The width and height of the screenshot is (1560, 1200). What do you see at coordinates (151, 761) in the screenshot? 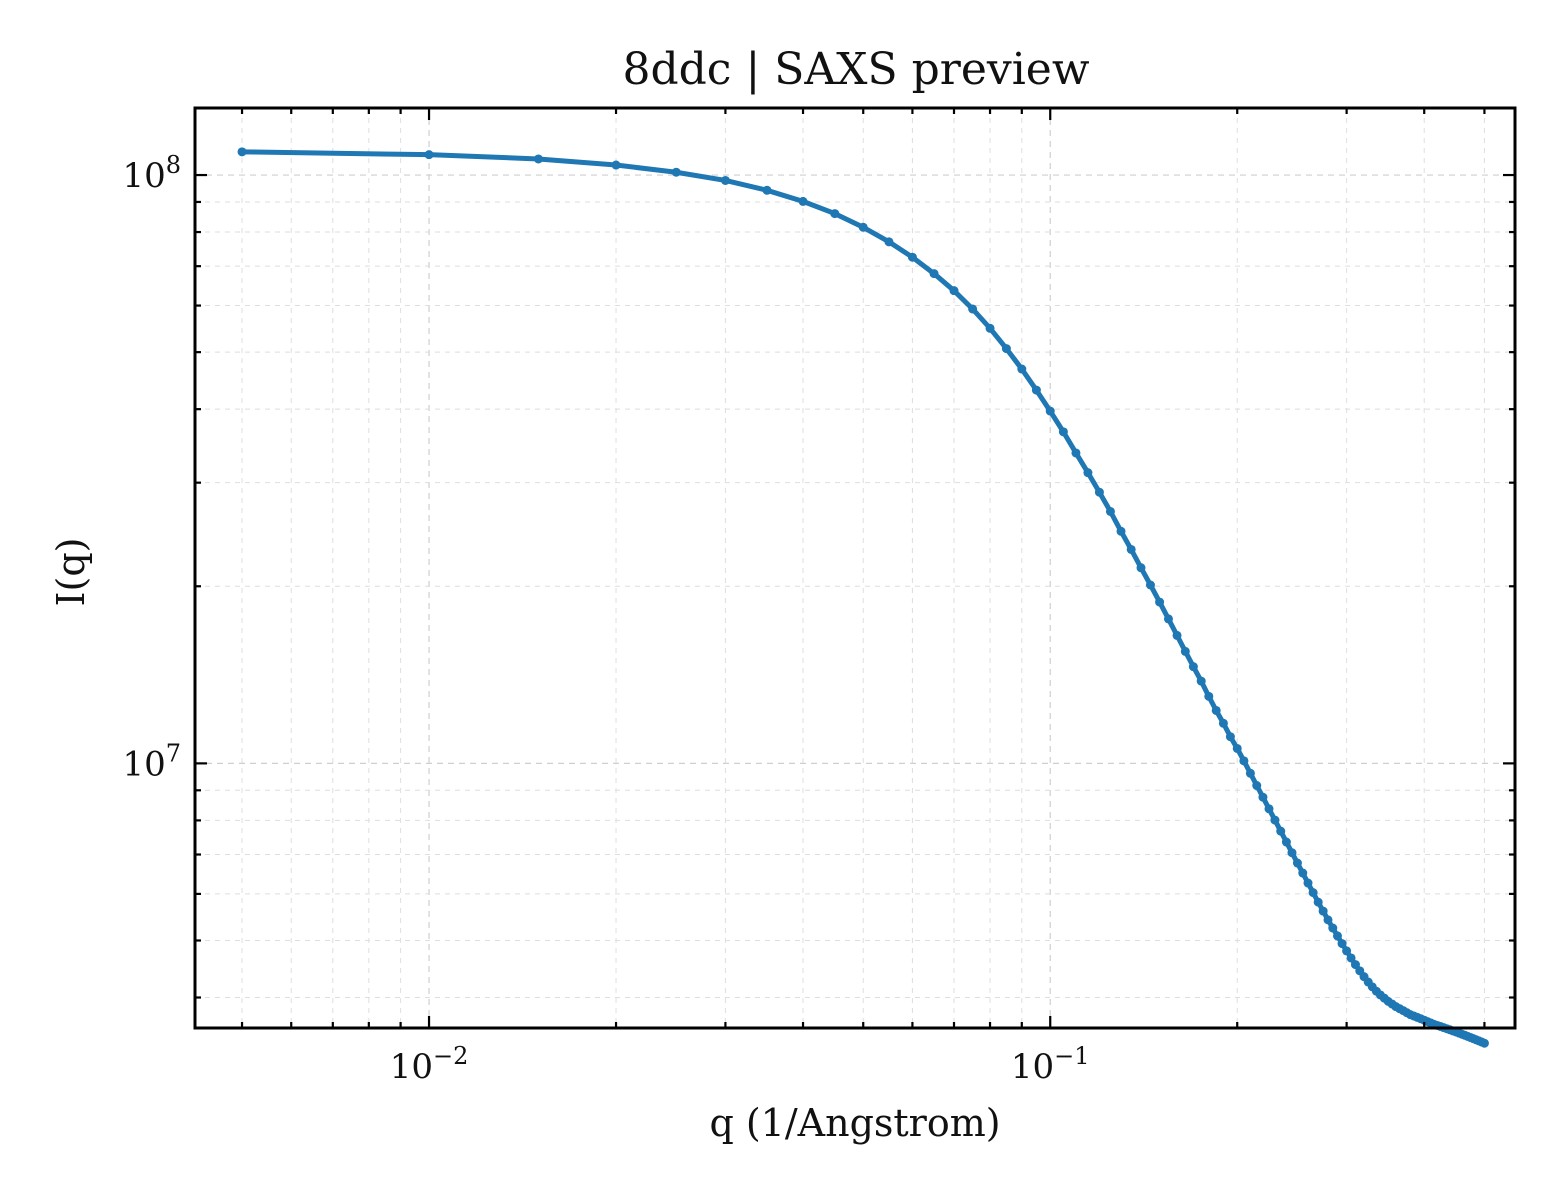
I see `y-tick-label: 10⁷` at bounding box center [151, 761].